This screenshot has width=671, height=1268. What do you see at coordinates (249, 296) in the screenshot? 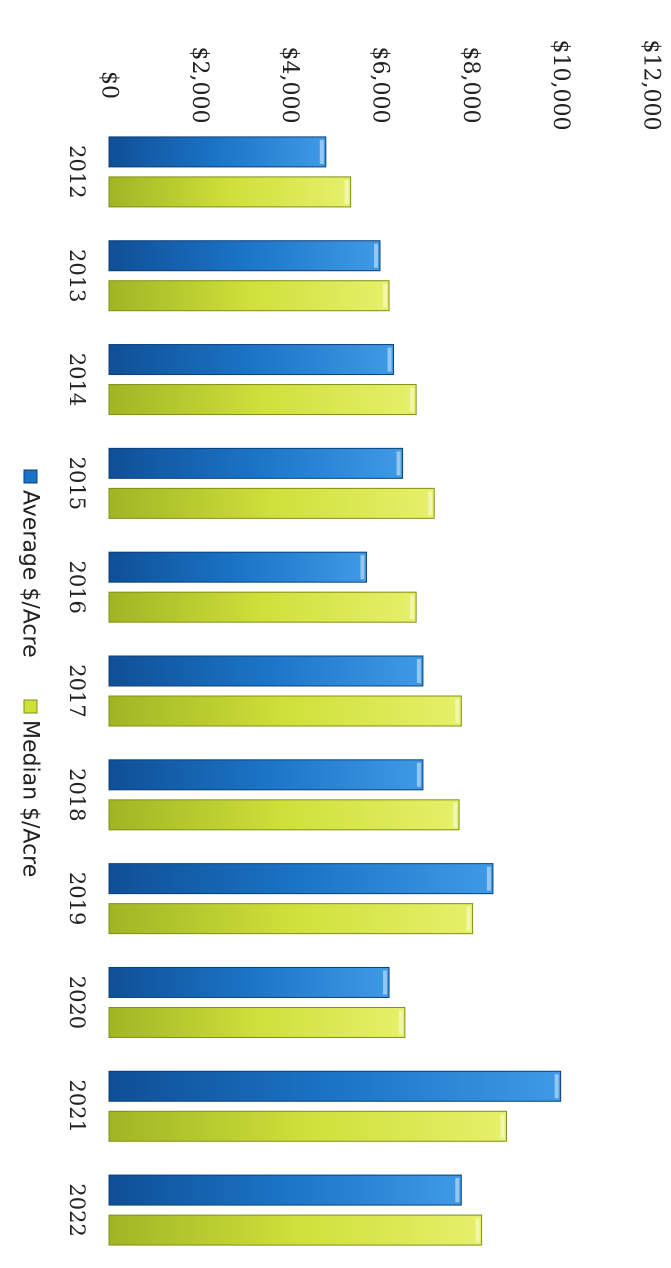
I see `bar-median-2013` at bounding box center [249, 296].